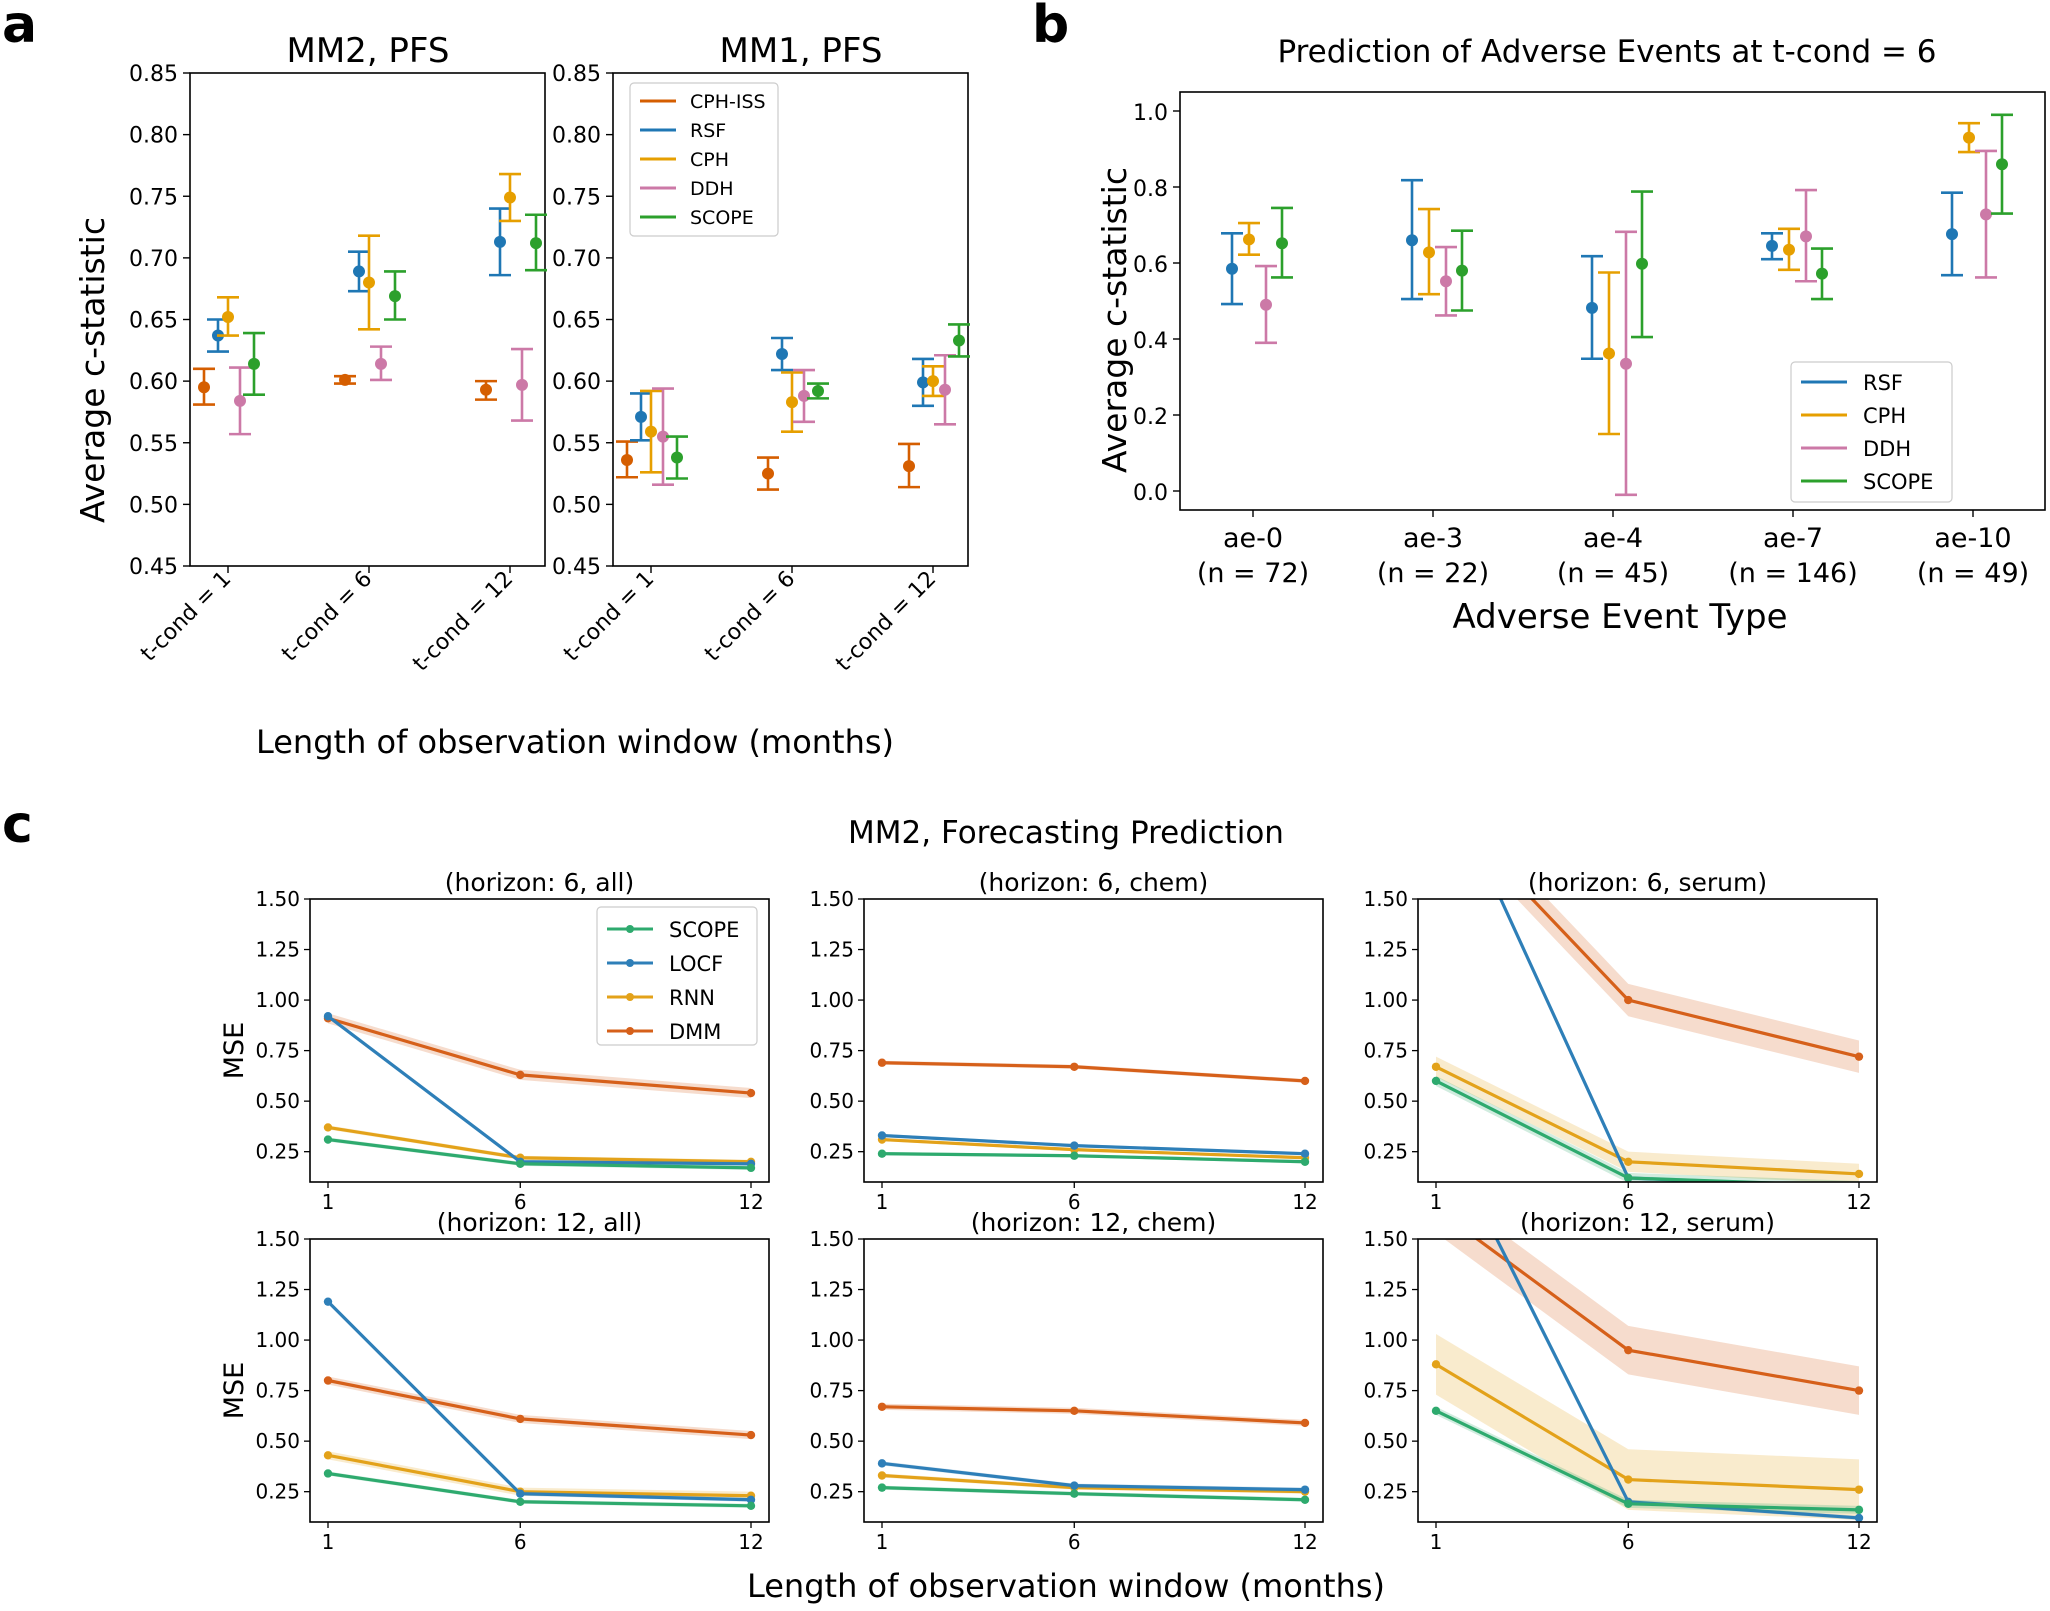 The height and width of the screenshot is (1611, 2050). Describe the element at coordinates (1973, 573) in the screenshot. I see `ae-xtick-n-label: (n = 49)` at that location.